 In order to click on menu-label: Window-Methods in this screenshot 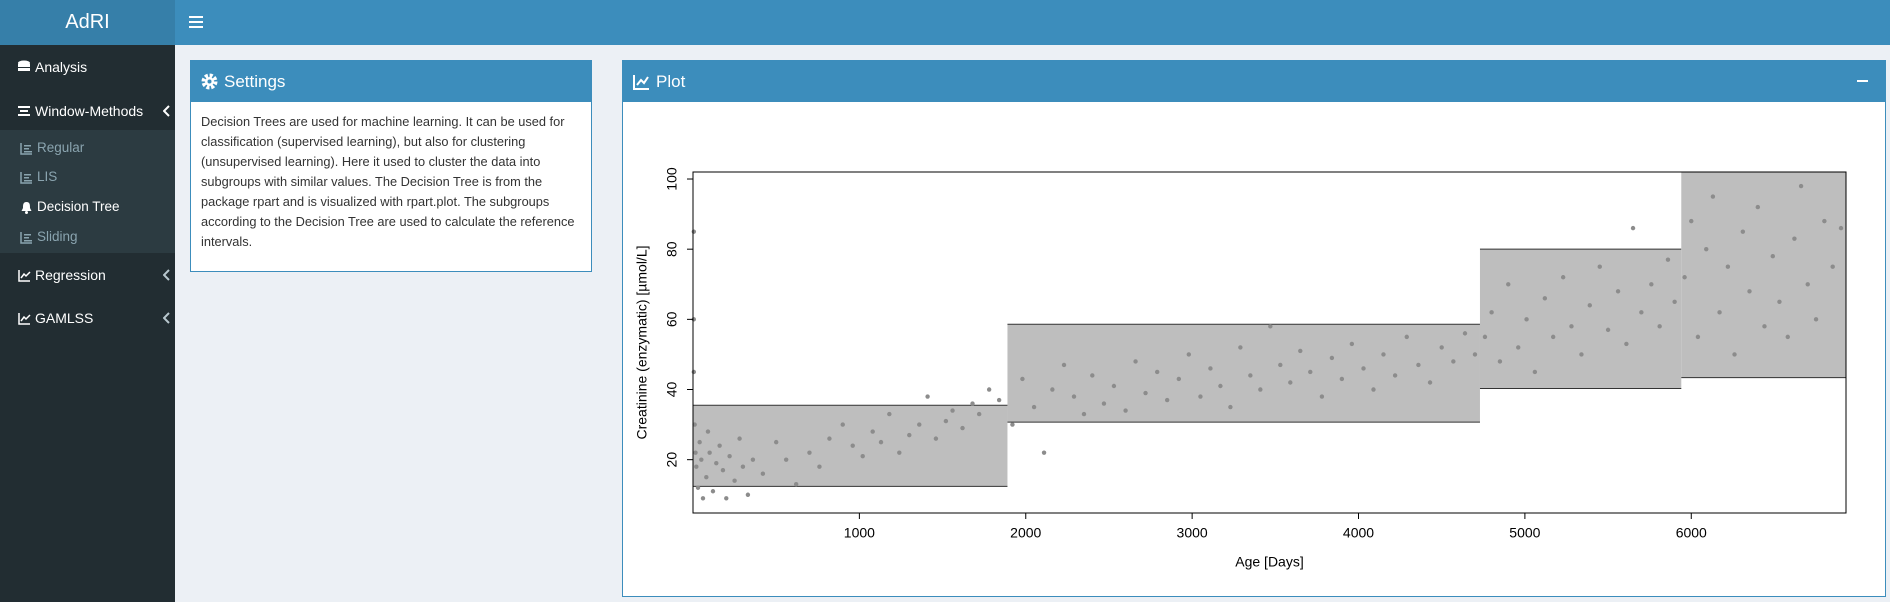, I will do `click(89, 111)`.